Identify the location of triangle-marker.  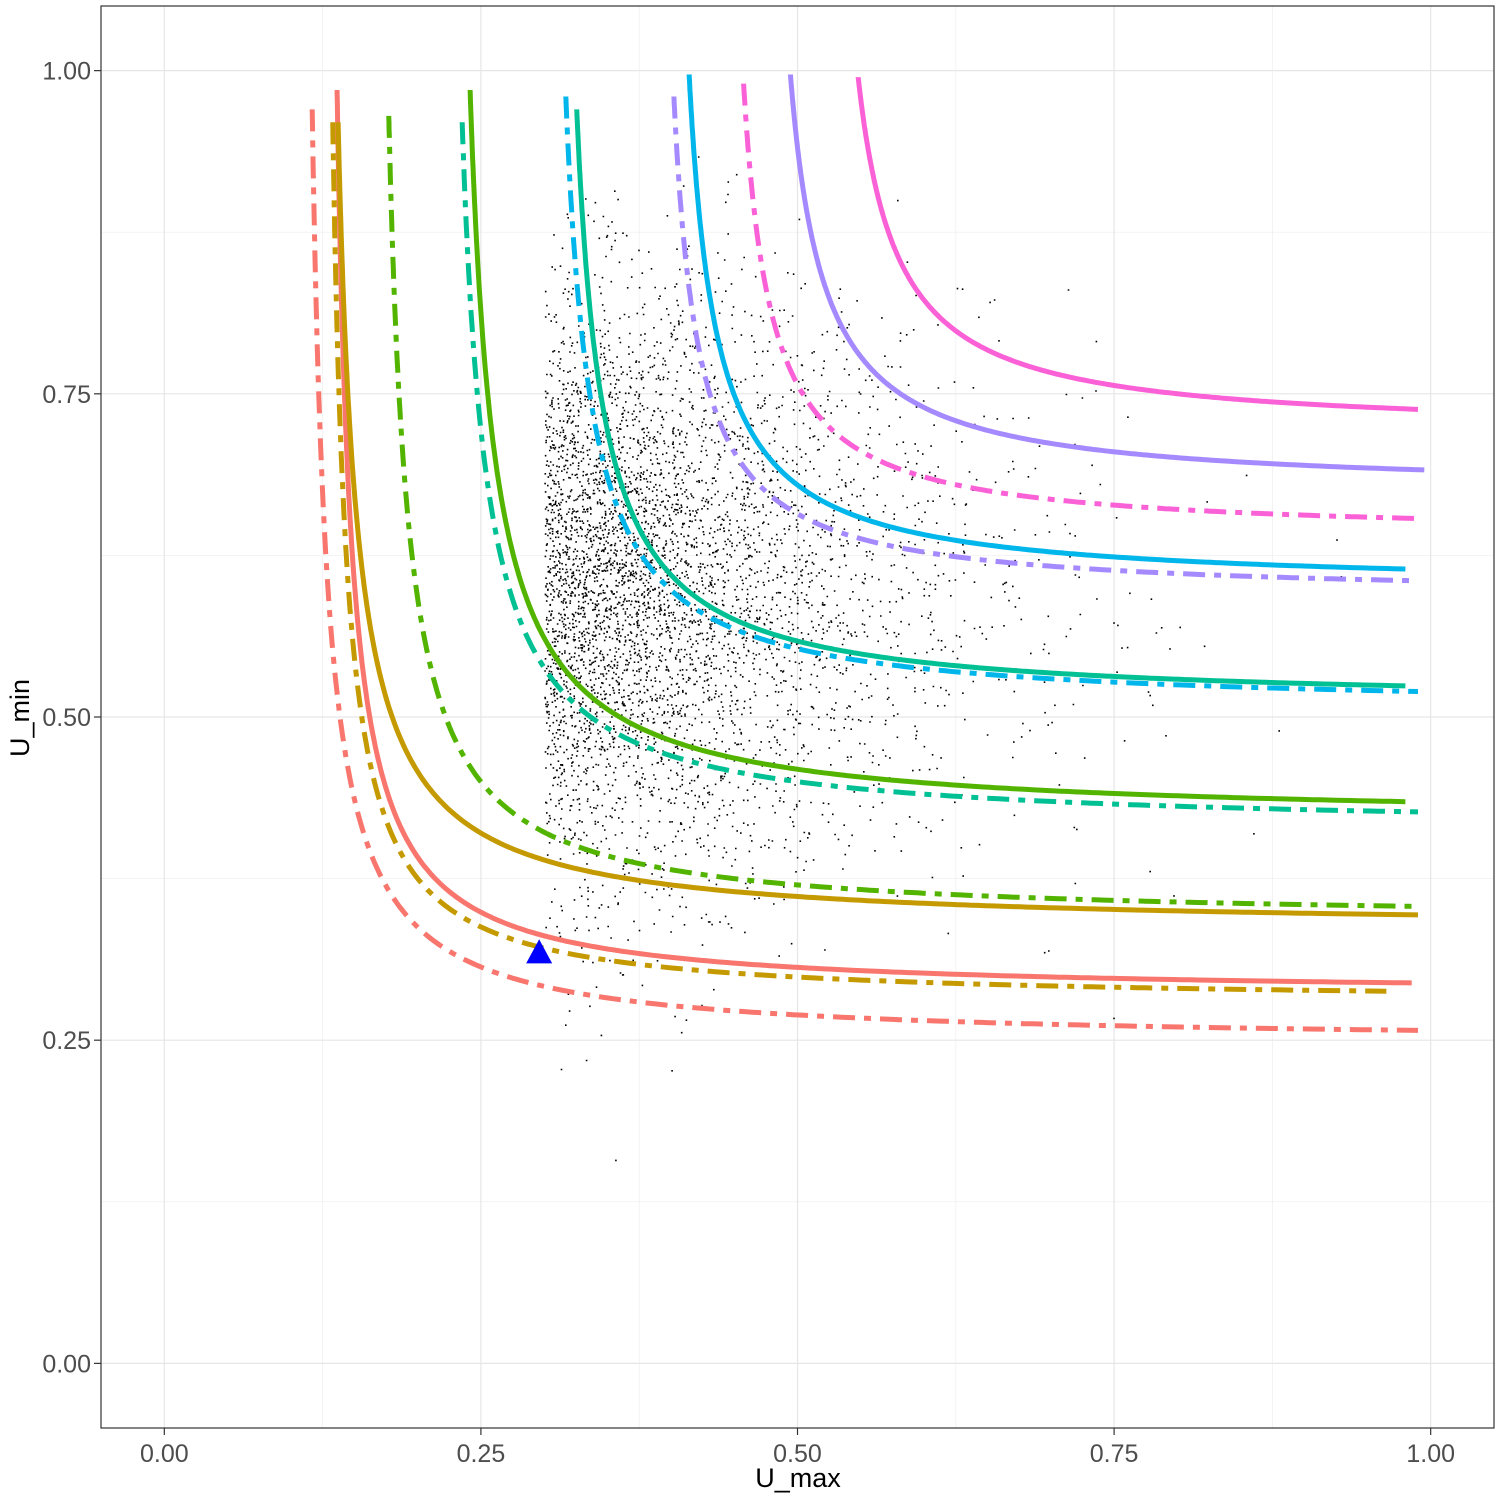
(539, 951).